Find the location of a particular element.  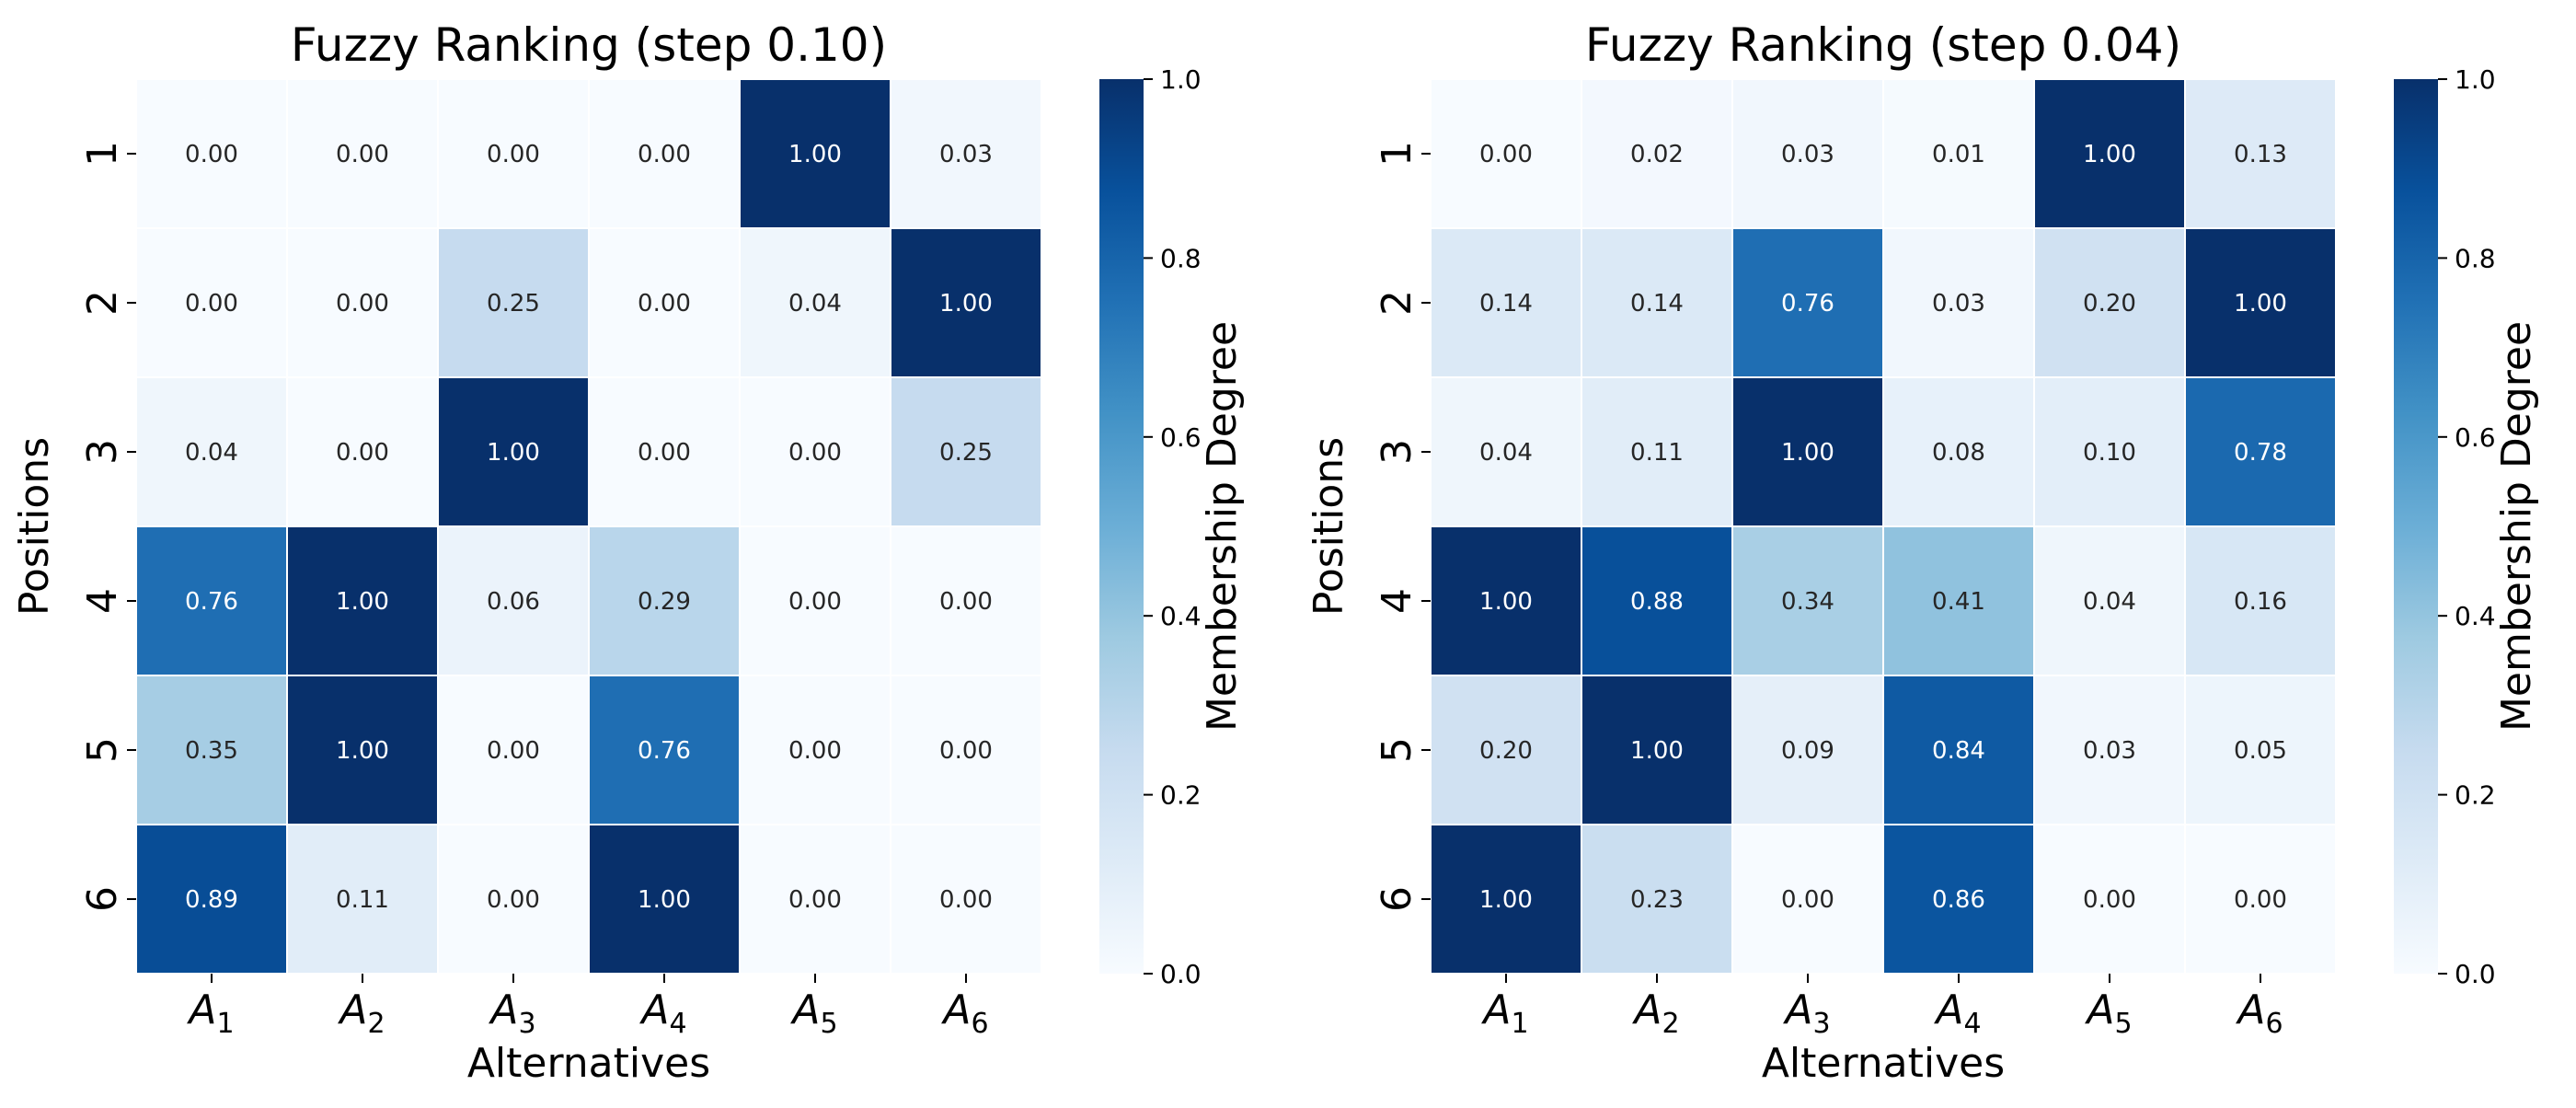

cell-value-label: 0.35 is located at coordinates (211, 751).